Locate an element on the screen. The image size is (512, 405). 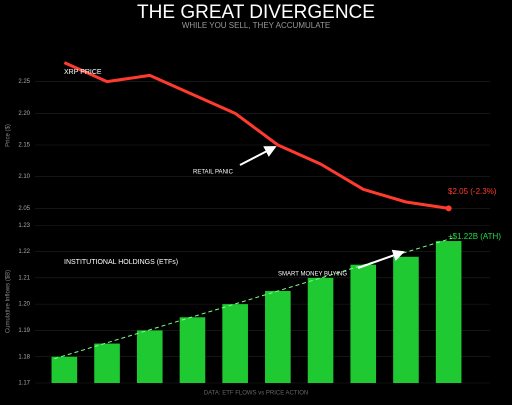
series-label: INSTITUTIONAL HOLDINGS (ETFs) is located at coordinates (121, 262).